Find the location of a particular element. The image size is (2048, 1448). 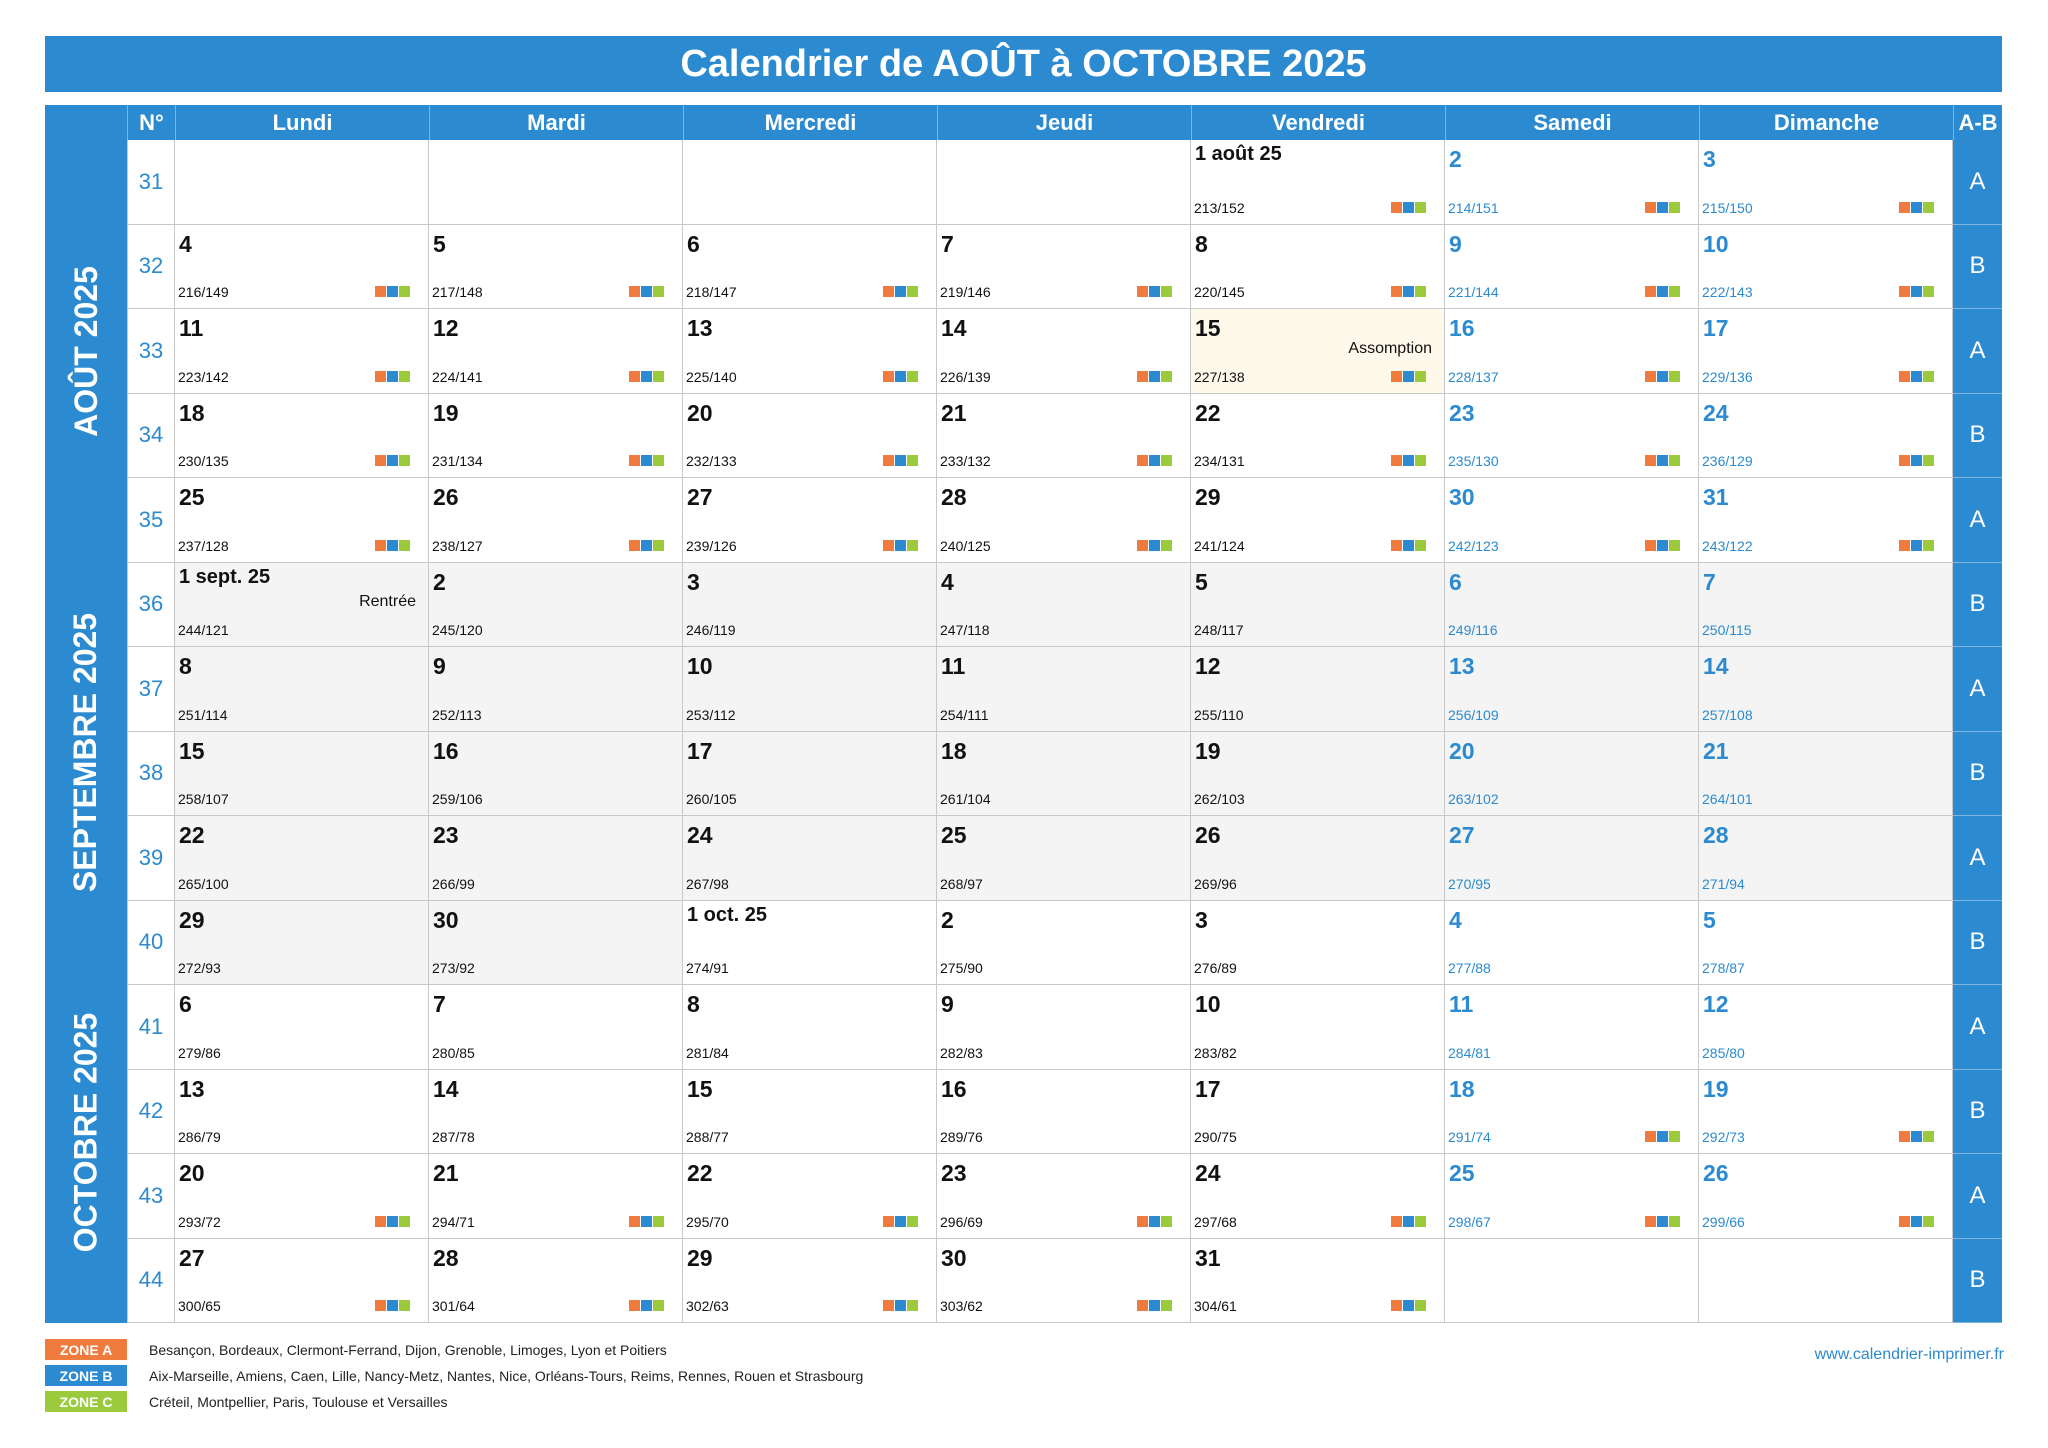

day-cell: 28 240/125 is located at coordinates (1064, 520).